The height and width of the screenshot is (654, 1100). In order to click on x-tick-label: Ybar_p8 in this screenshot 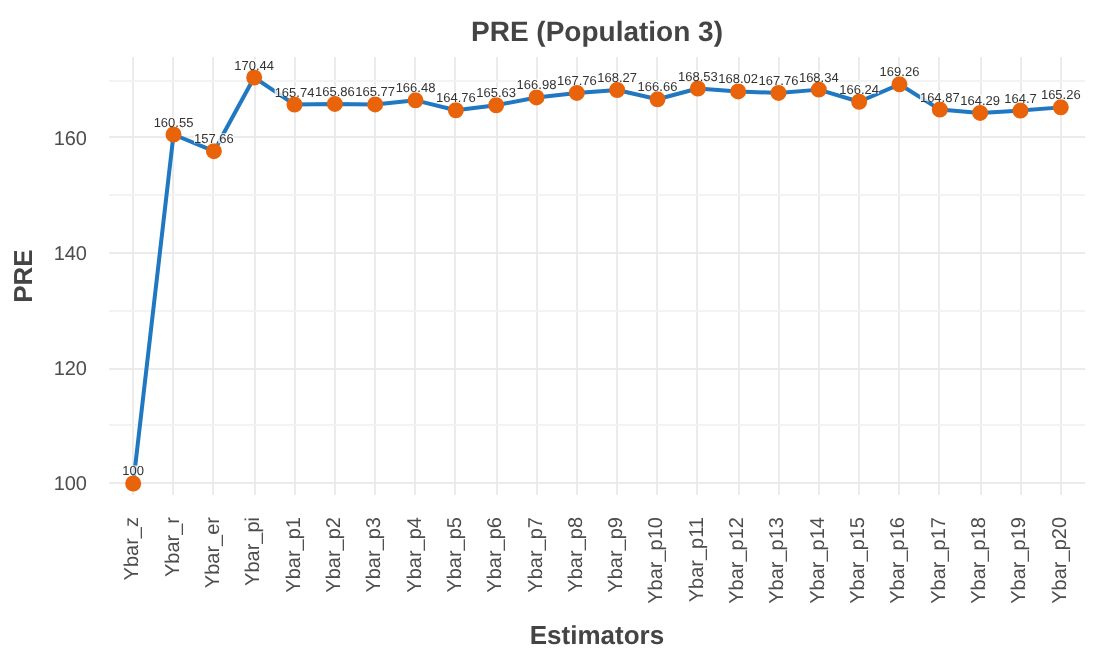, I will do `click(576, 554)`.